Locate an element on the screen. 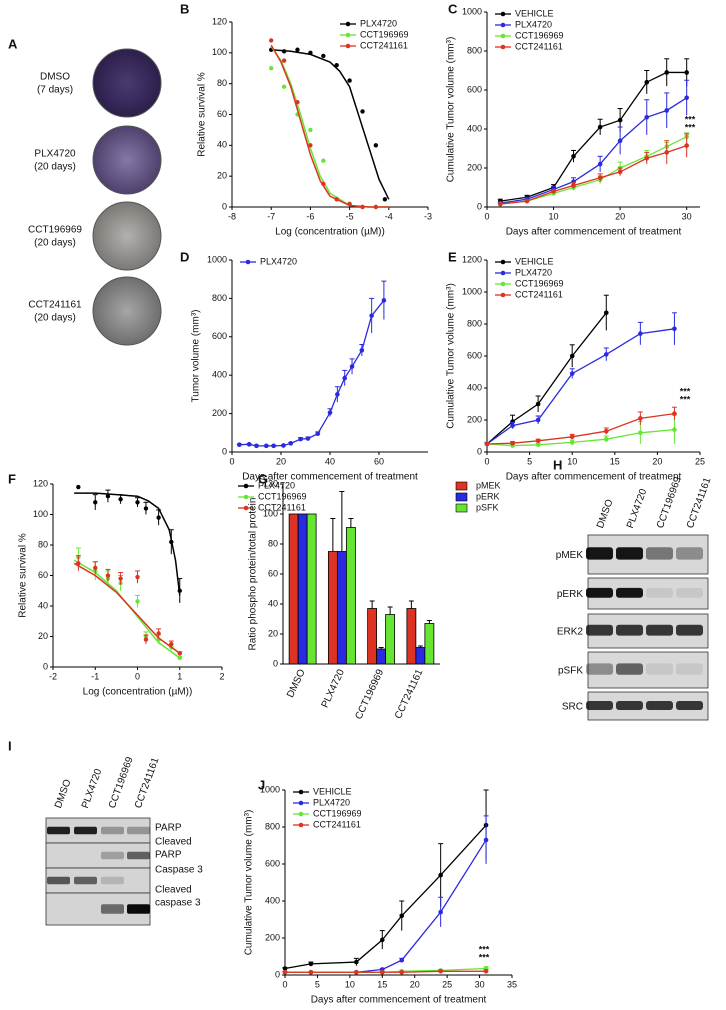 The height and width of the screenshot is (1010, 726). x-tick-label: 35 is located at coordinates (512, 984).